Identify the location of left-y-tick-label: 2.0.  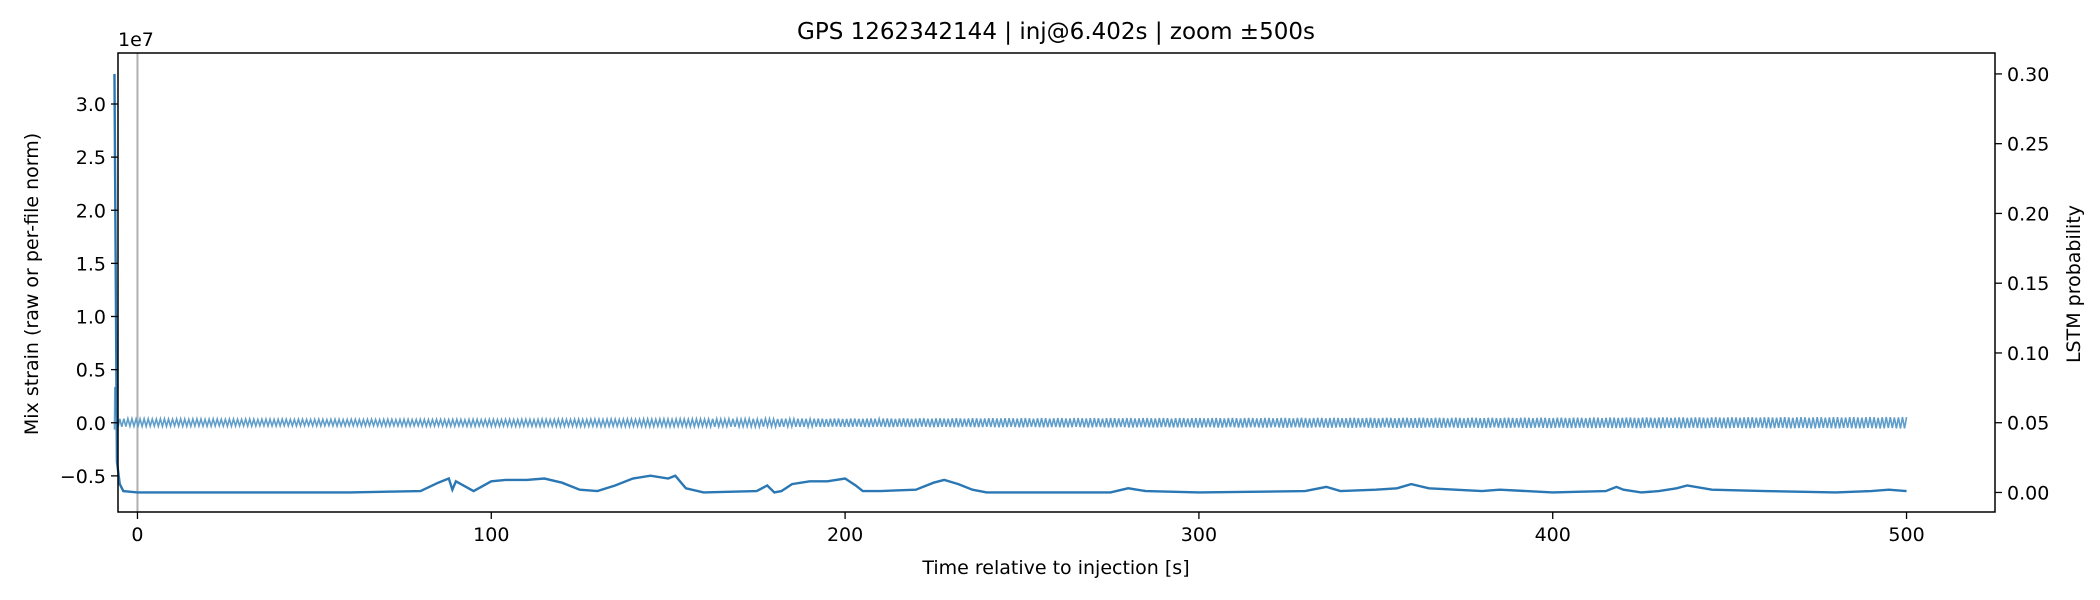
(91, 211).